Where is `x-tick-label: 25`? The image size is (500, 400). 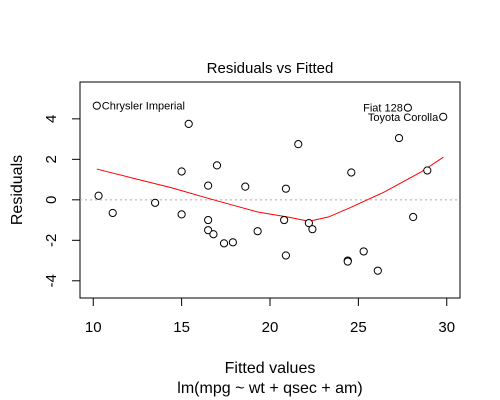
x-tick-label: 25 is located at coordinates (358, 327).